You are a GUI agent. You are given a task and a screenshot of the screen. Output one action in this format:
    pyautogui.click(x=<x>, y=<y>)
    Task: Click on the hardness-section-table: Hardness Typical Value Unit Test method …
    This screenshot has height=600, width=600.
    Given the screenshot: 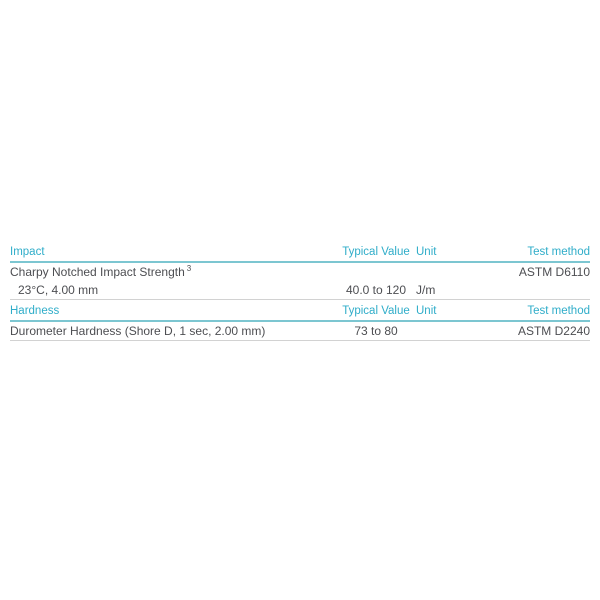 What is the action you would take?
    pyautogui.click(x=300, y=323)
    